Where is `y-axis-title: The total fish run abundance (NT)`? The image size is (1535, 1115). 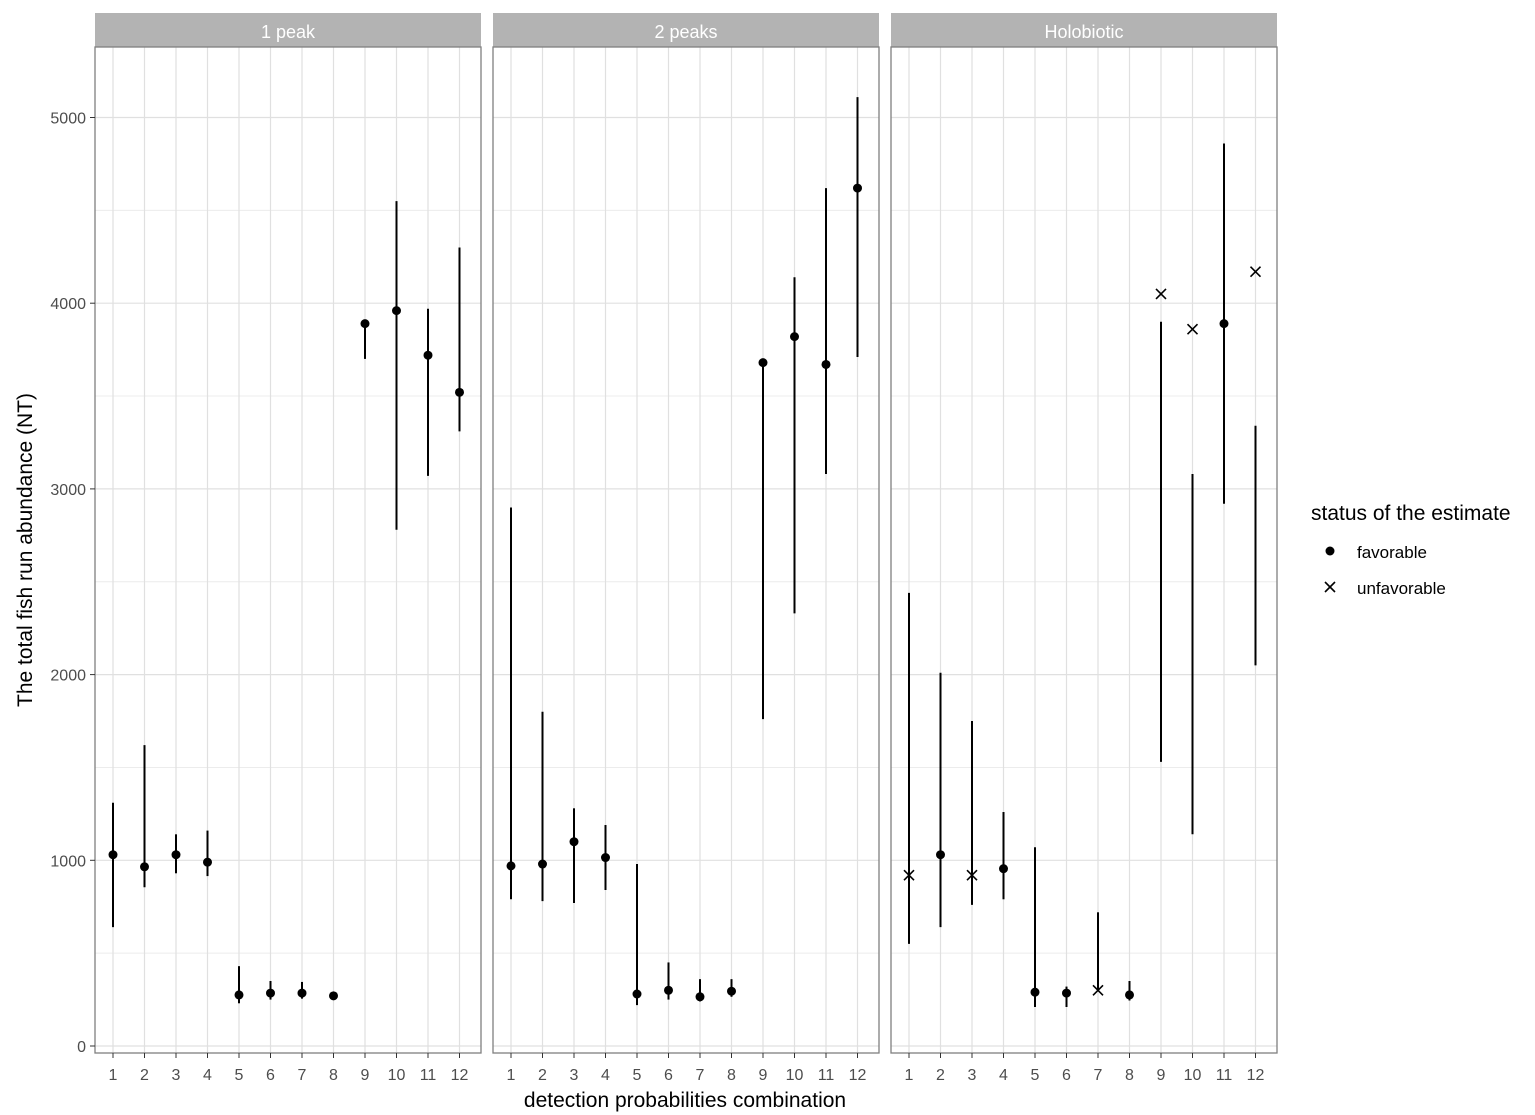 y-axis-title: The total fish run abundance (NT) is located at coordinates (25, 550).